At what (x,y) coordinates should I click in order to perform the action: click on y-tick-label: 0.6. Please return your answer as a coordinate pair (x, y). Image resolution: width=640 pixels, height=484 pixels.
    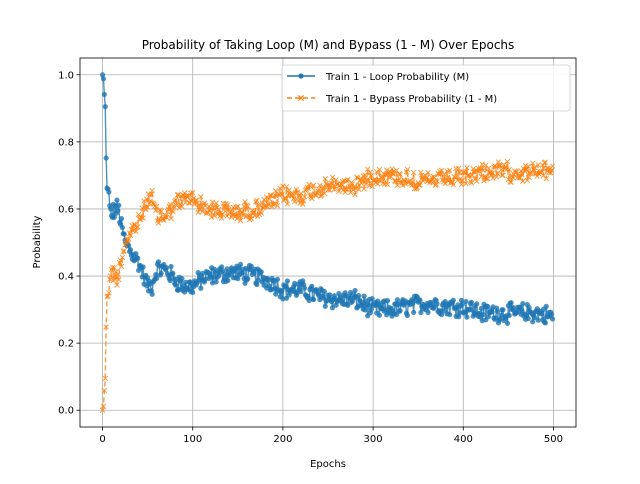
    Looking at the image, I should click on (66, 209).